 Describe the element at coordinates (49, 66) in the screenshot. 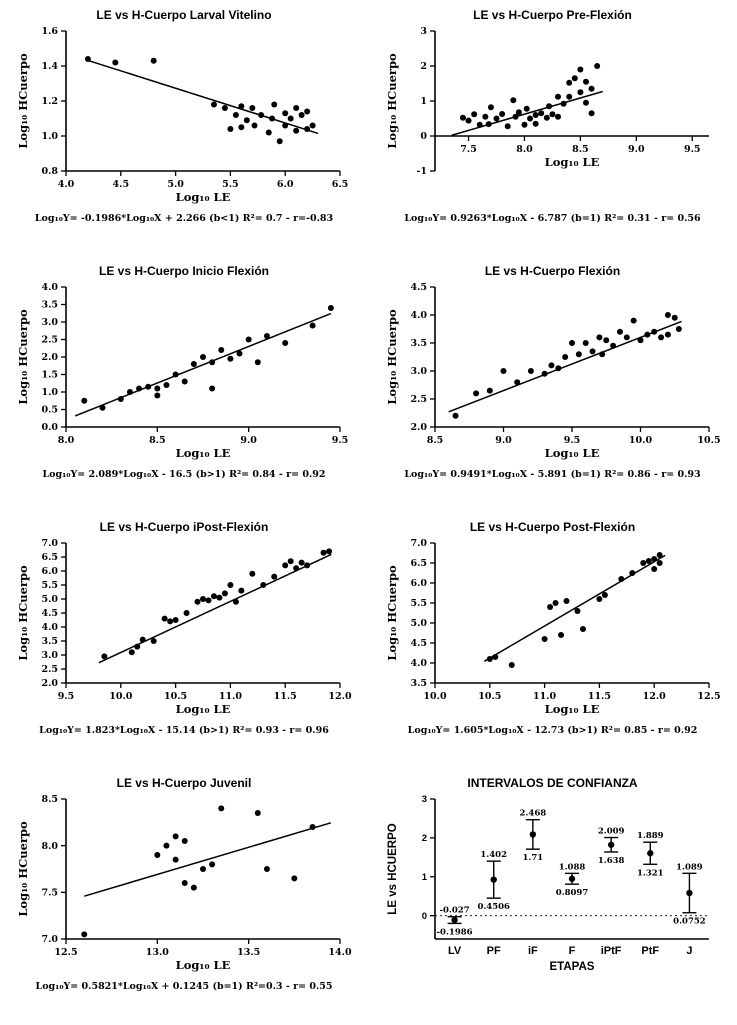

I see `svg-text: 1.4` at that location.